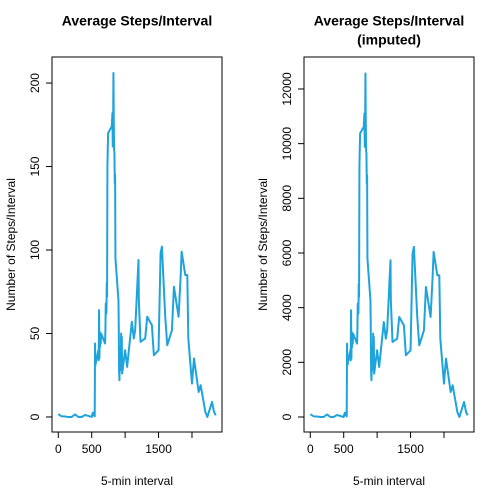 This screenshot has width=504, height=504. What do you see at coordinates (287, 198) in the screenshot?
I see `y-tick-label: 8000` at bounding box center [287, 198].